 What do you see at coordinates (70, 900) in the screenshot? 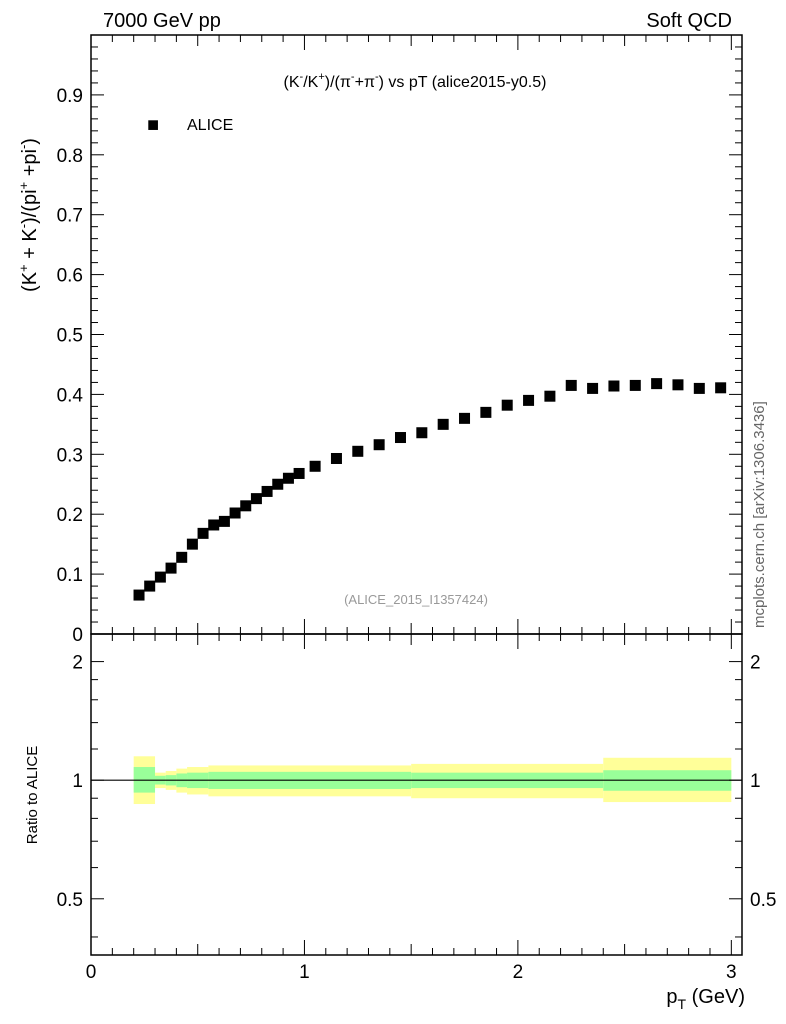
I see `ratio-y-tick-label: 0.5` at bounding box center [70, 900].